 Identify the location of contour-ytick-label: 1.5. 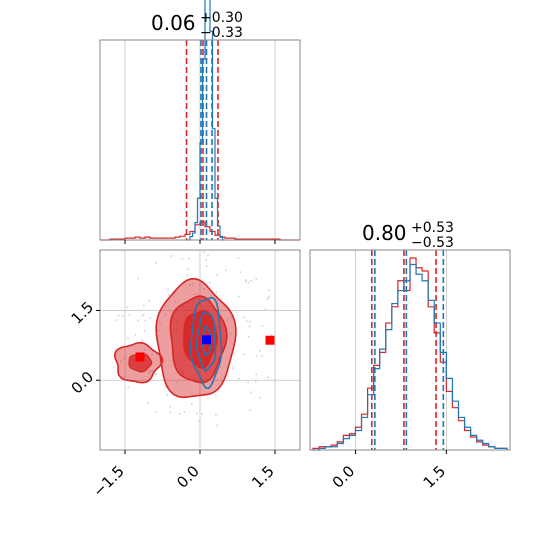
(83, 313).